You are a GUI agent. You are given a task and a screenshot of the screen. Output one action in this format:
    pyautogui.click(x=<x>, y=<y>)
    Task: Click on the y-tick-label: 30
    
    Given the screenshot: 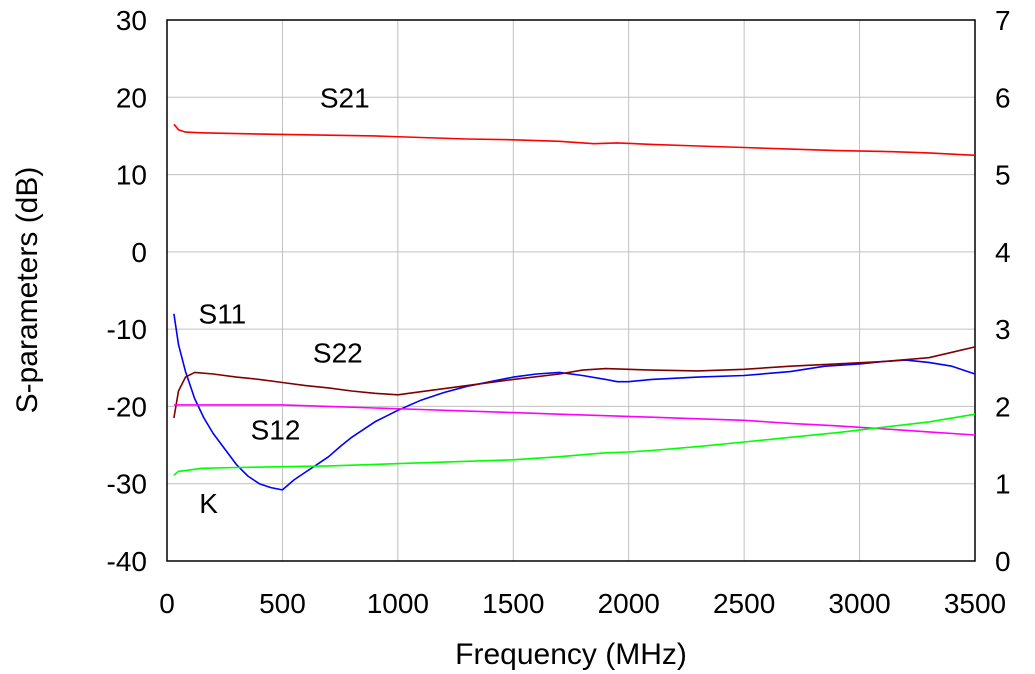 What is the action you would take?
    pyautogui.click(x=131, y=20)
    